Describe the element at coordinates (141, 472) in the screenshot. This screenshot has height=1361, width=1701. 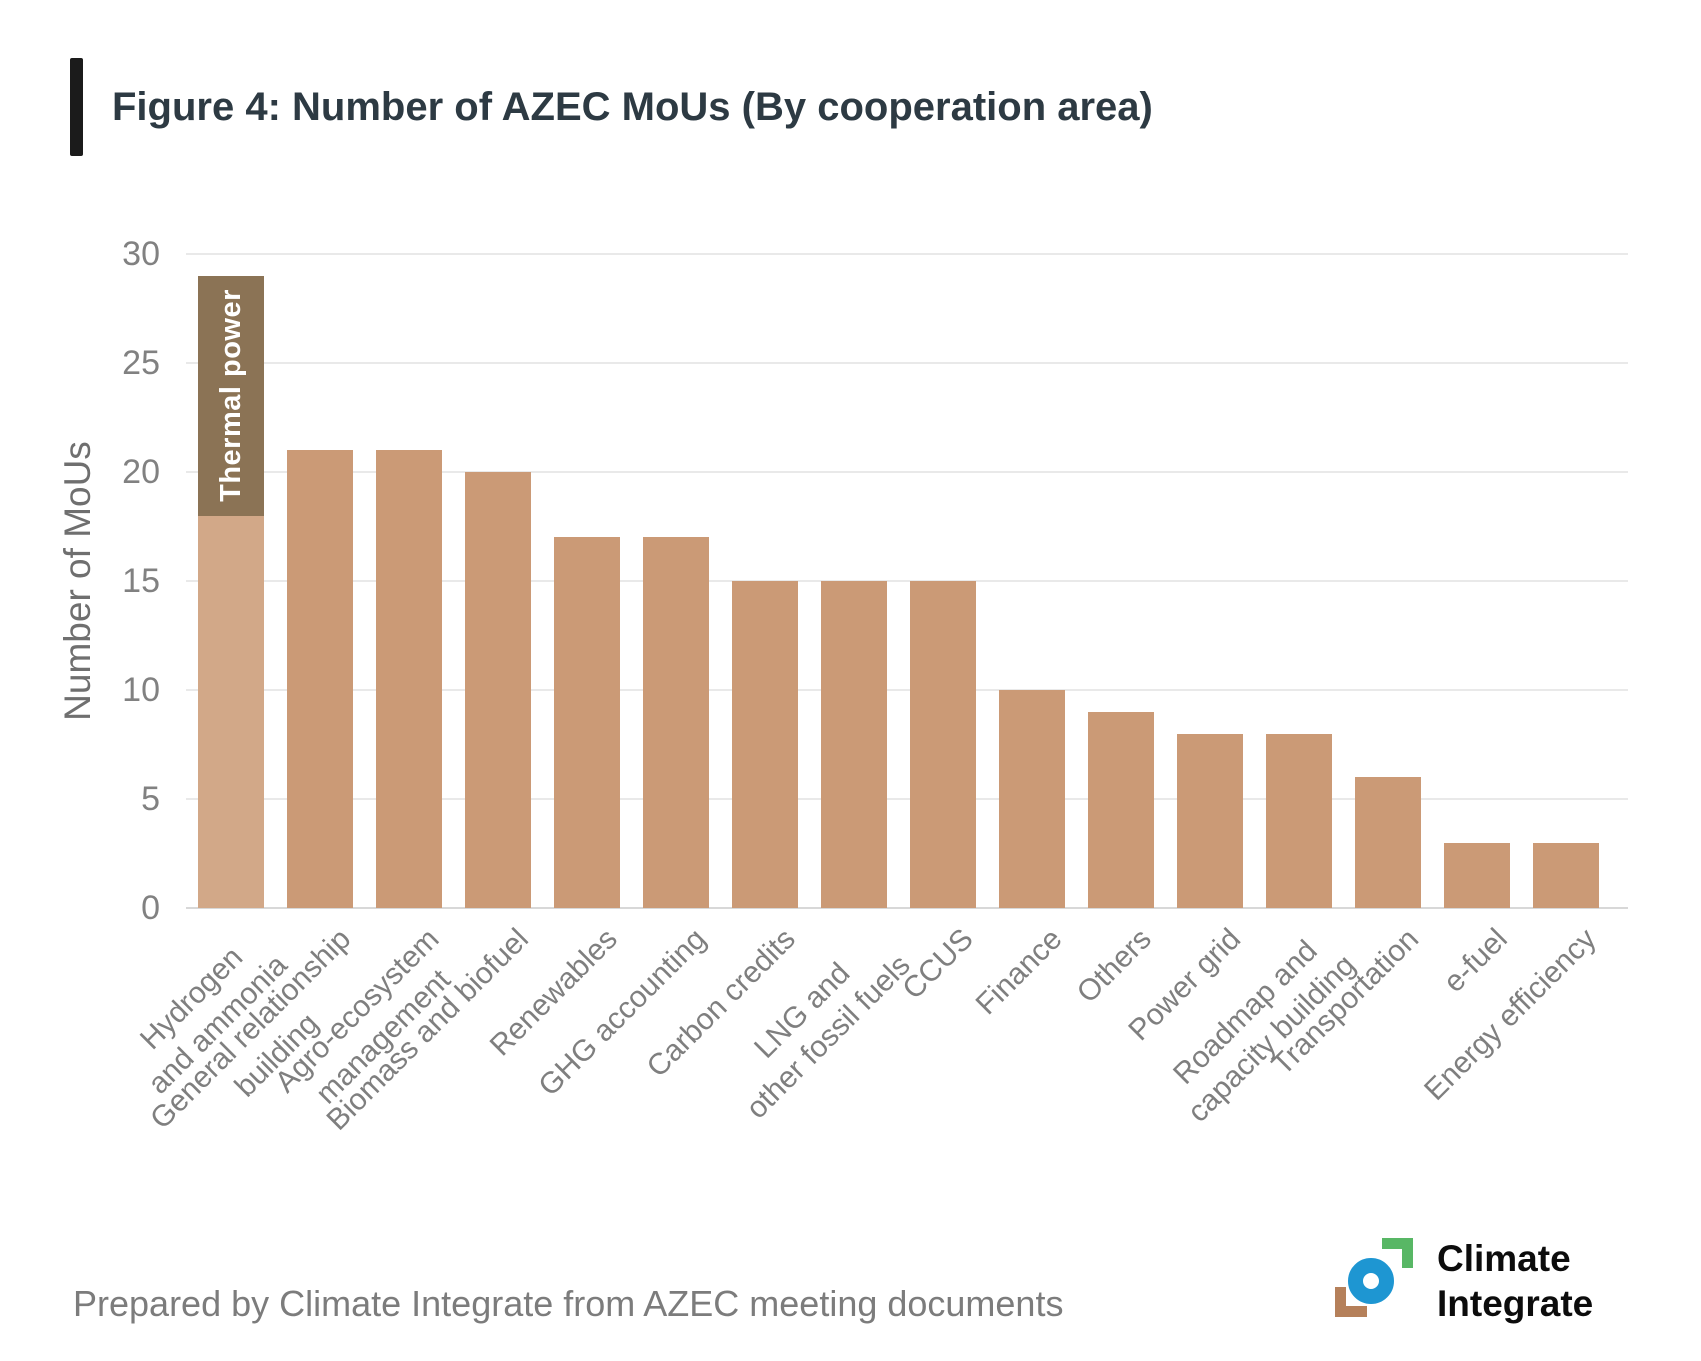
I see `y-tick-label: 20` at that location.